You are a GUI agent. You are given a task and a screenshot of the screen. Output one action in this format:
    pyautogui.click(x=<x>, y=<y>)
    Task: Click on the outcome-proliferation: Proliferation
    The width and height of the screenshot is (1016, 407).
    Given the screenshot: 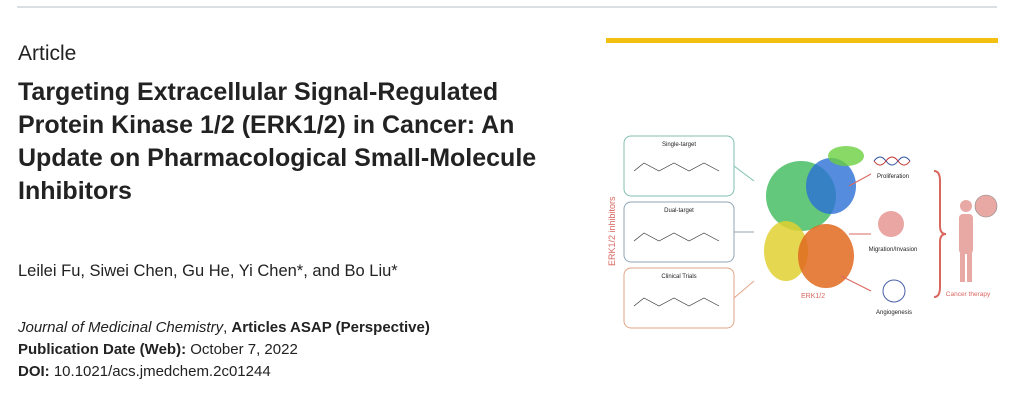 What is the action you would take?
    pyautogui.click(x=893, y=177)
    